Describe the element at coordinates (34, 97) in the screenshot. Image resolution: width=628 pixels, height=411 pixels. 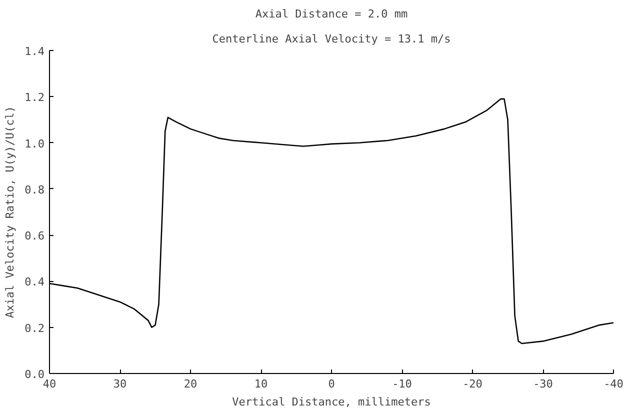
I see `y-tick-label: 1.2` at that location.